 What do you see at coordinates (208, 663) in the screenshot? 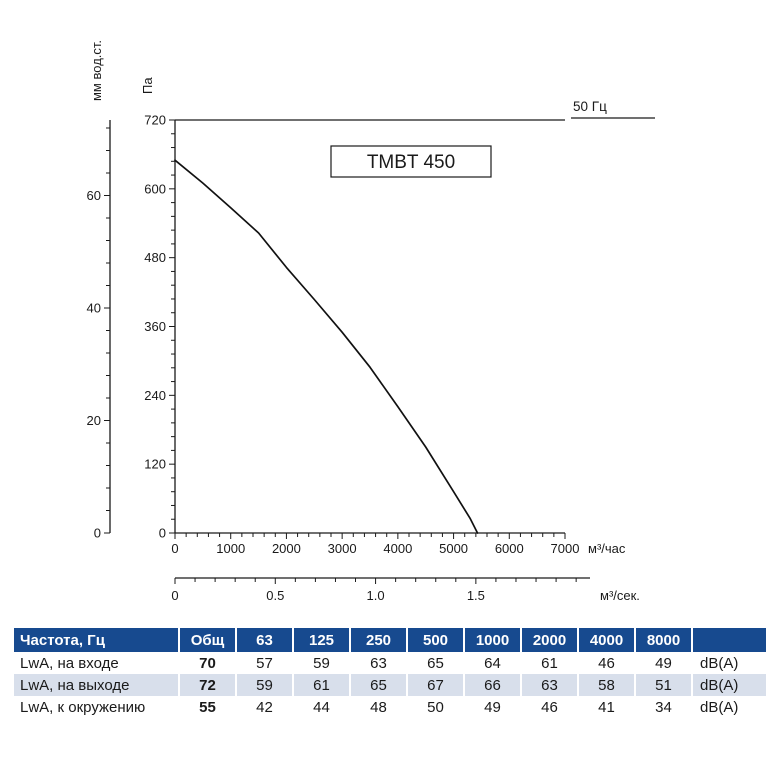
I see `total-value: 70` at bounding box center [208, 663].